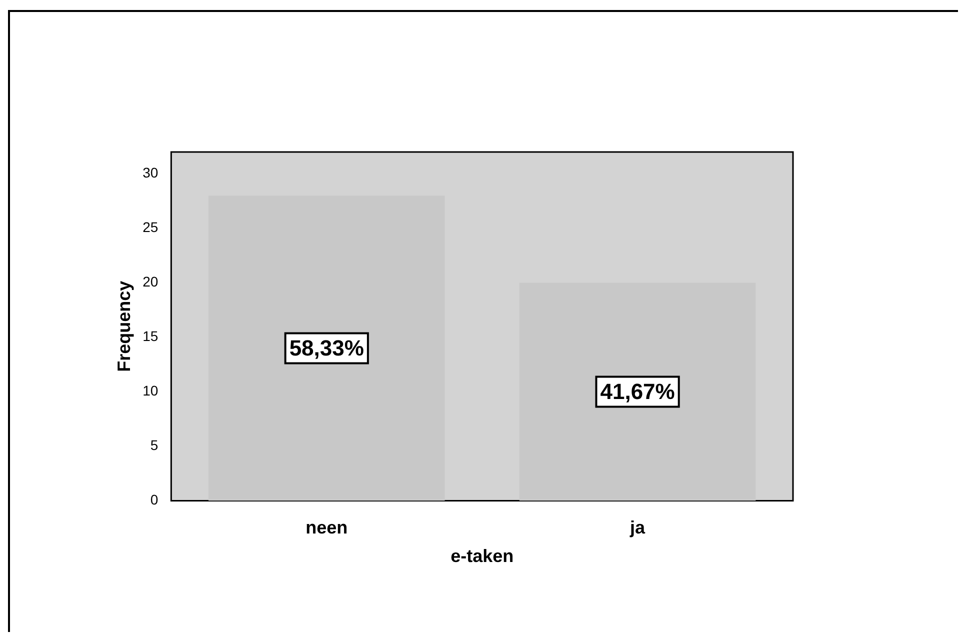  Describe the element at coordinates (637, 528) in the screenshot. I see `x-tick-label: ja` at that location.